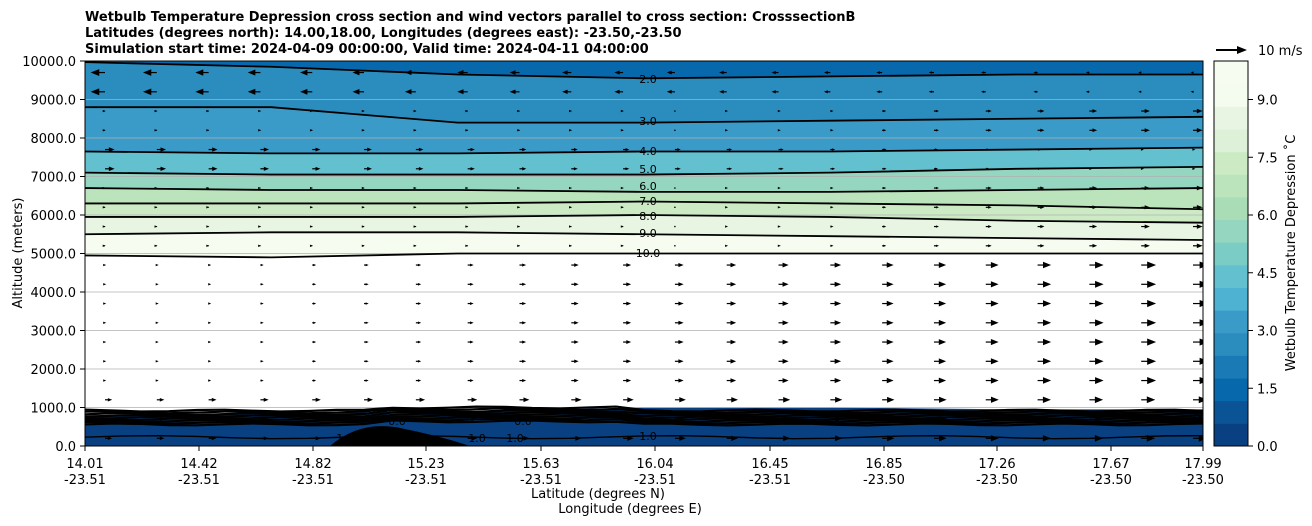 The width and height of the screenshot is (1312, 526). Describe the element at coordinates (49, 62) in the screenshot. I see `y-tick-label: 10000.0` at that location.